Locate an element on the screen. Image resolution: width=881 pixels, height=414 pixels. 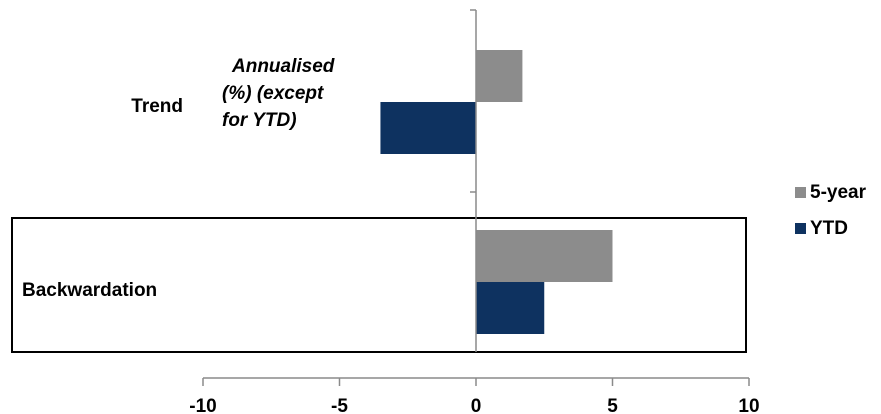
category-label-backwardation: Backwardation is located at coordinates (89, 290).